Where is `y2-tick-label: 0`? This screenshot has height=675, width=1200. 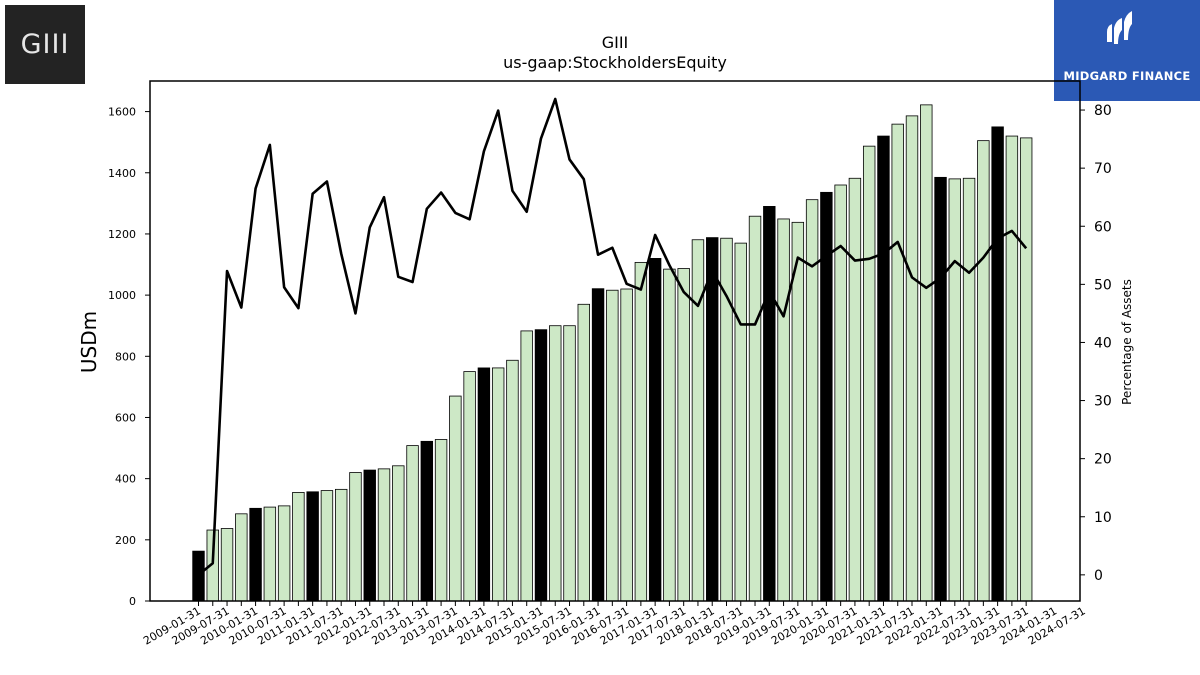
y2-tick-label: 0 is located at coordinates (1098, 576).